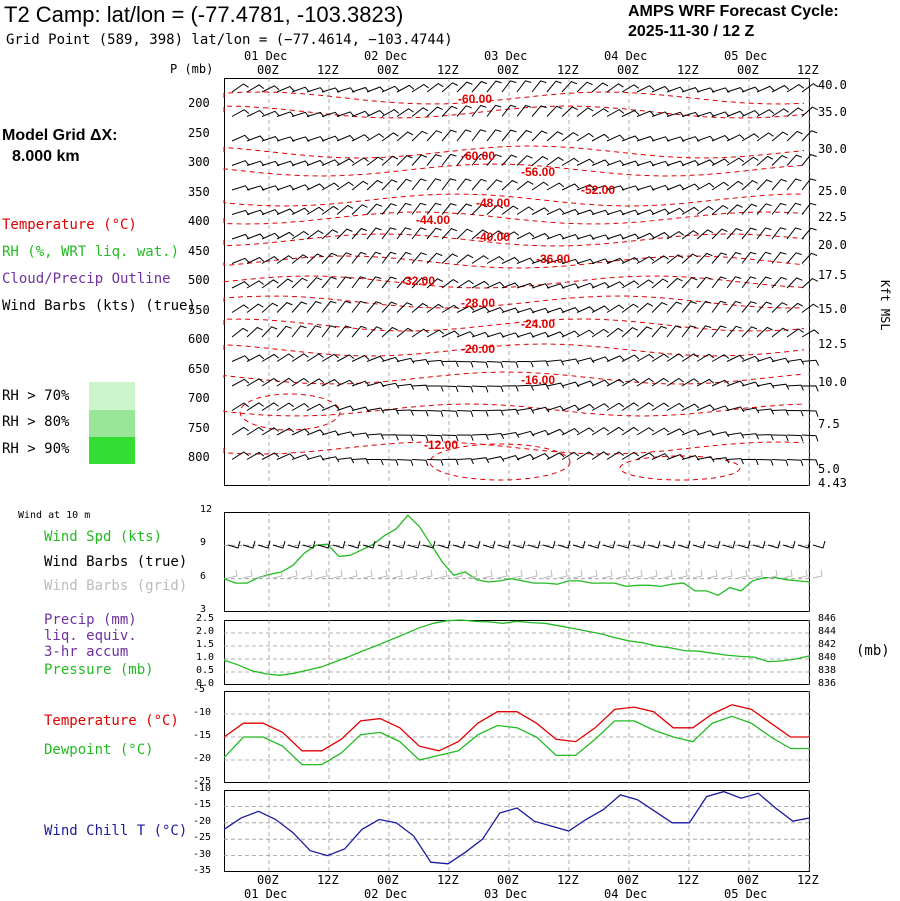 The image size is (900, 901). I want to click on wind-at-10m-label: Wind at 10 m, so click(54, 515).